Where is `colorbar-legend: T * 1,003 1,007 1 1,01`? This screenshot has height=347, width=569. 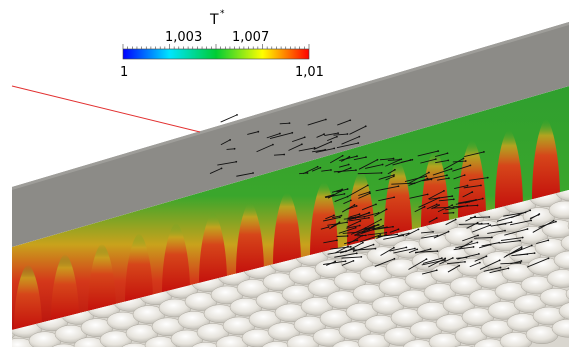 colorbar-legend: T * 1,003 1,007 1 1,01 is located at coordinates (222, 44).